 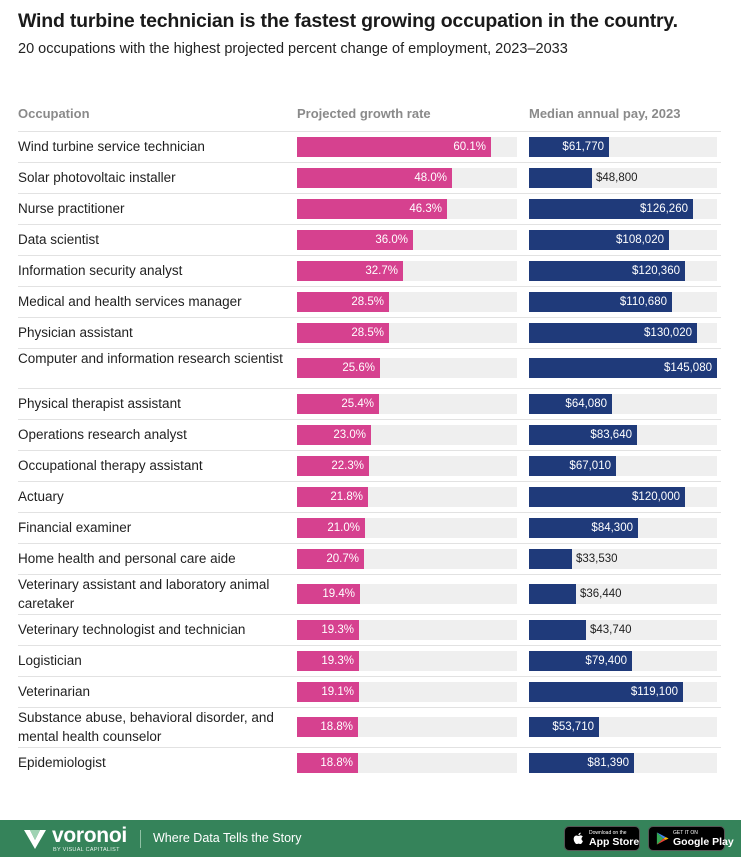 I want to click on occupation-label: Occupational therapy assistant, so click(x=110, y=465).